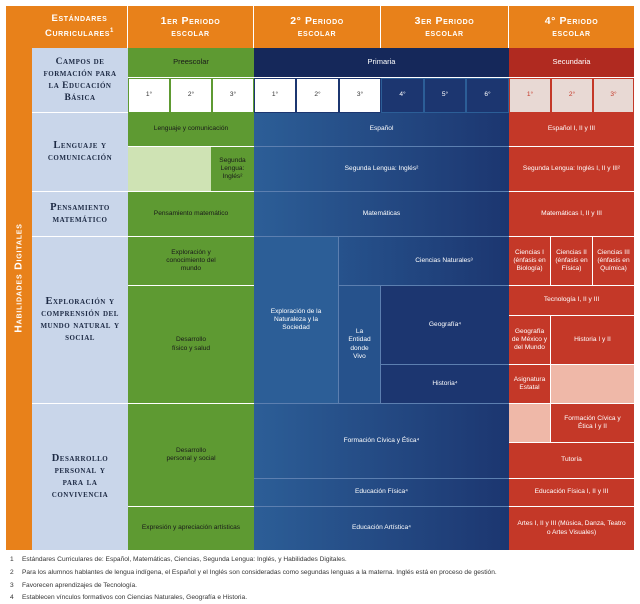 The height and width of the screenshot is (604, 640). What do you see at coordinates (381, 63) in the screenshot?
I see `level-primaria: Primaria` at bounding box center [381, 63].